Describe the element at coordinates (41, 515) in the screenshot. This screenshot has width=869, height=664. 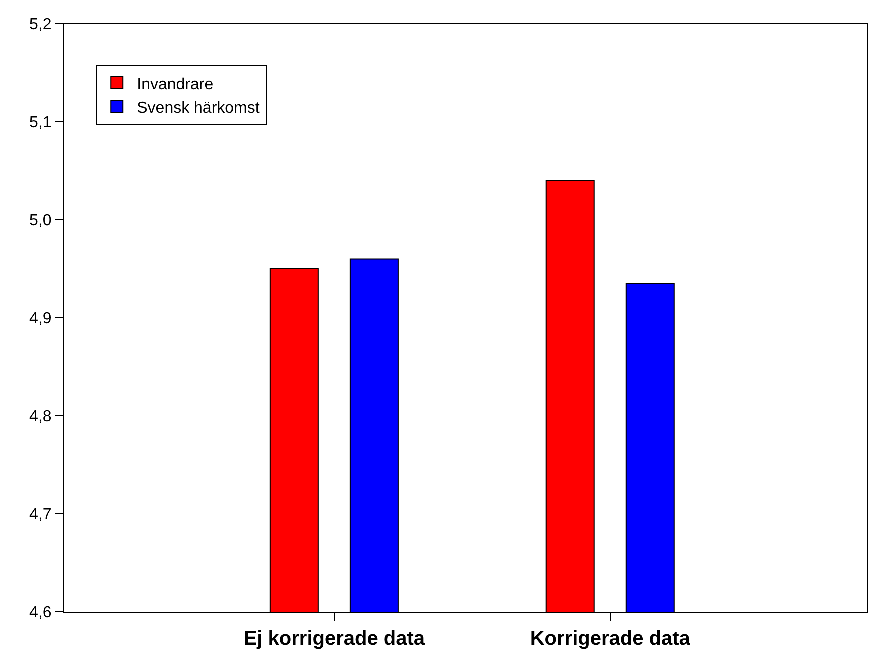
I see `y-tick-label: 4,7` at that location.